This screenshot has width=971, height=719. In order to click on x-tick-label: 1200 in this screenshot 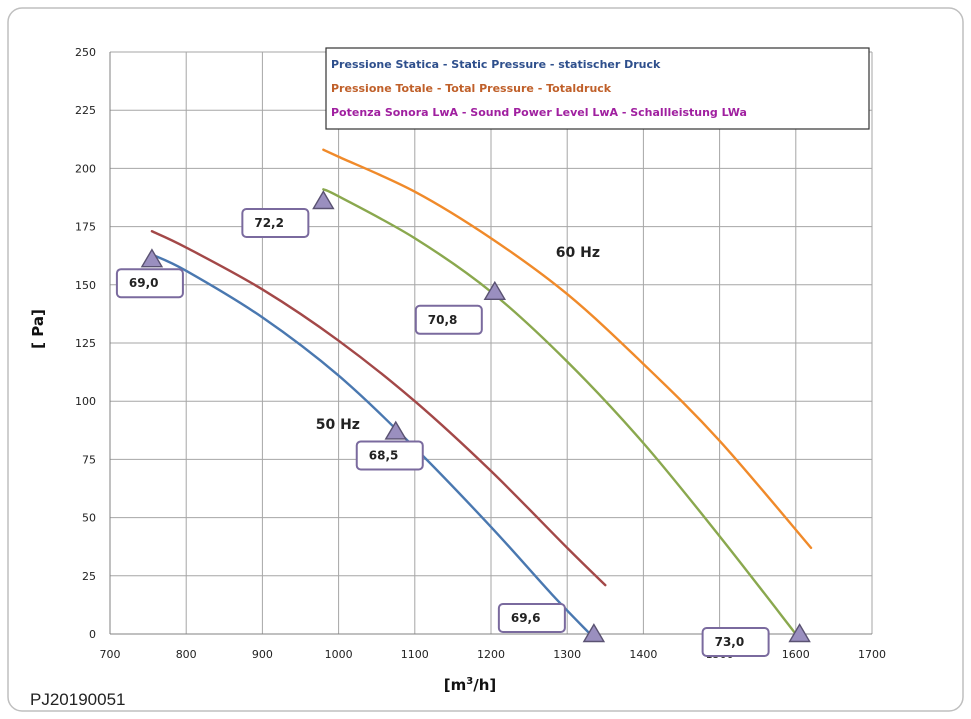, I will do `click(491, 654)`.